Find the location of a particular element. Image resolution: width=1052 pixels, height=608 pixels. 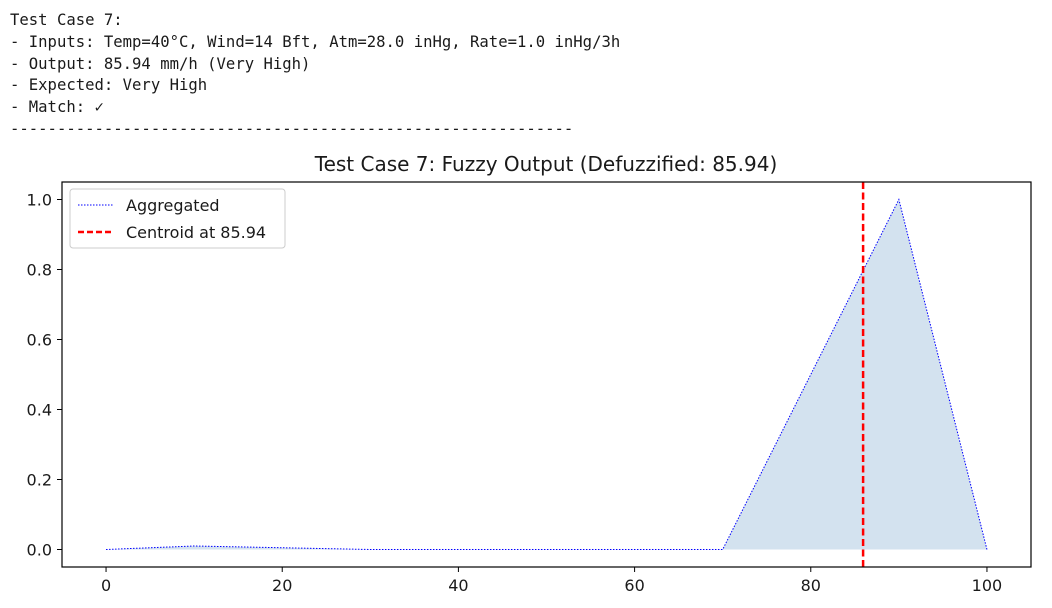

x-tick-label: 40 is located at coordinates (458, 585).